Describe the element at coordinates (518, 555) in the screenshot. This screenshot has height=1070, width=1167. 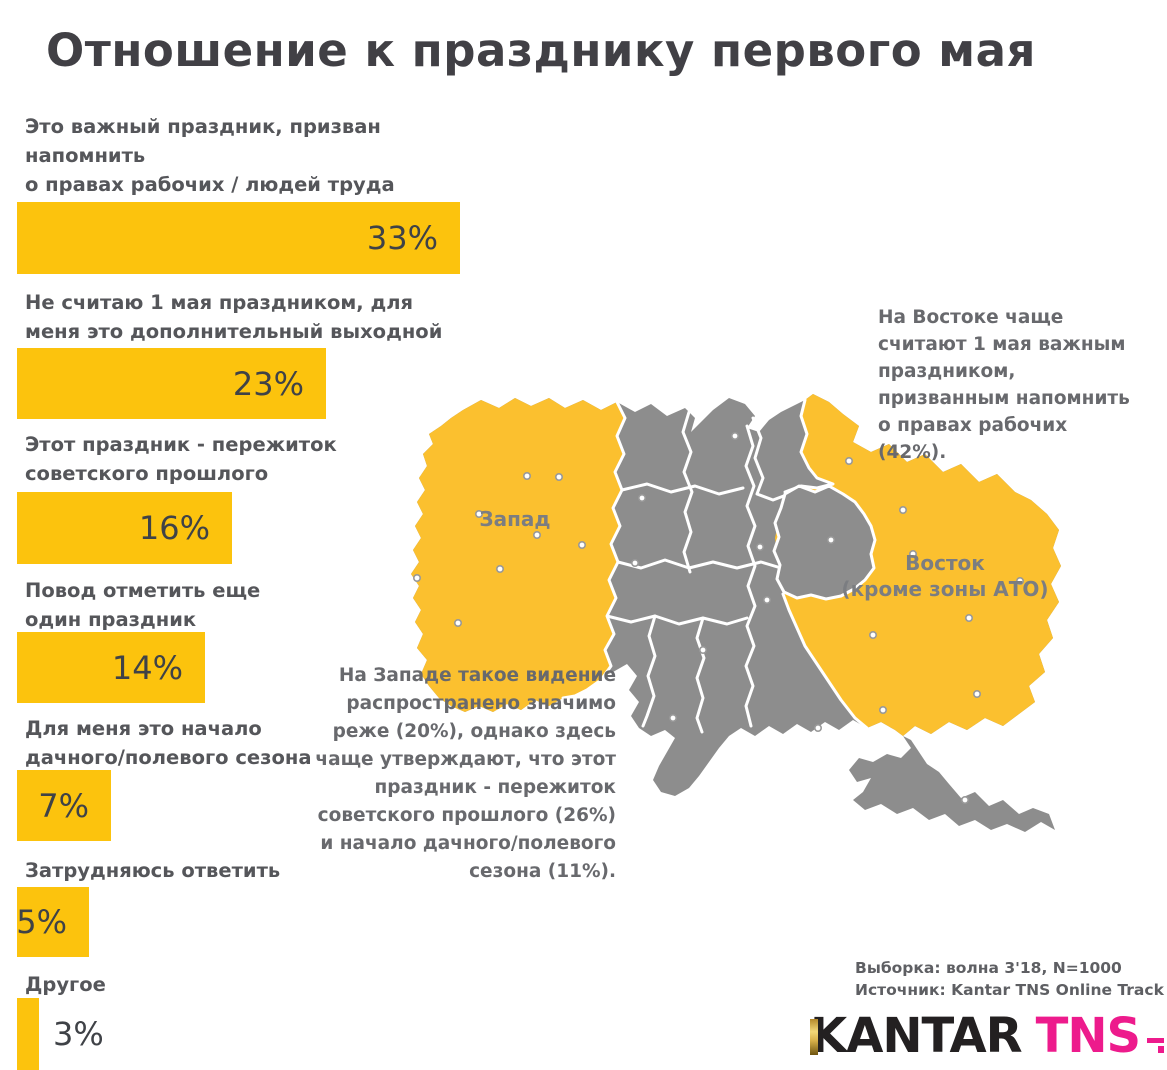
I see `region-west` at that location.